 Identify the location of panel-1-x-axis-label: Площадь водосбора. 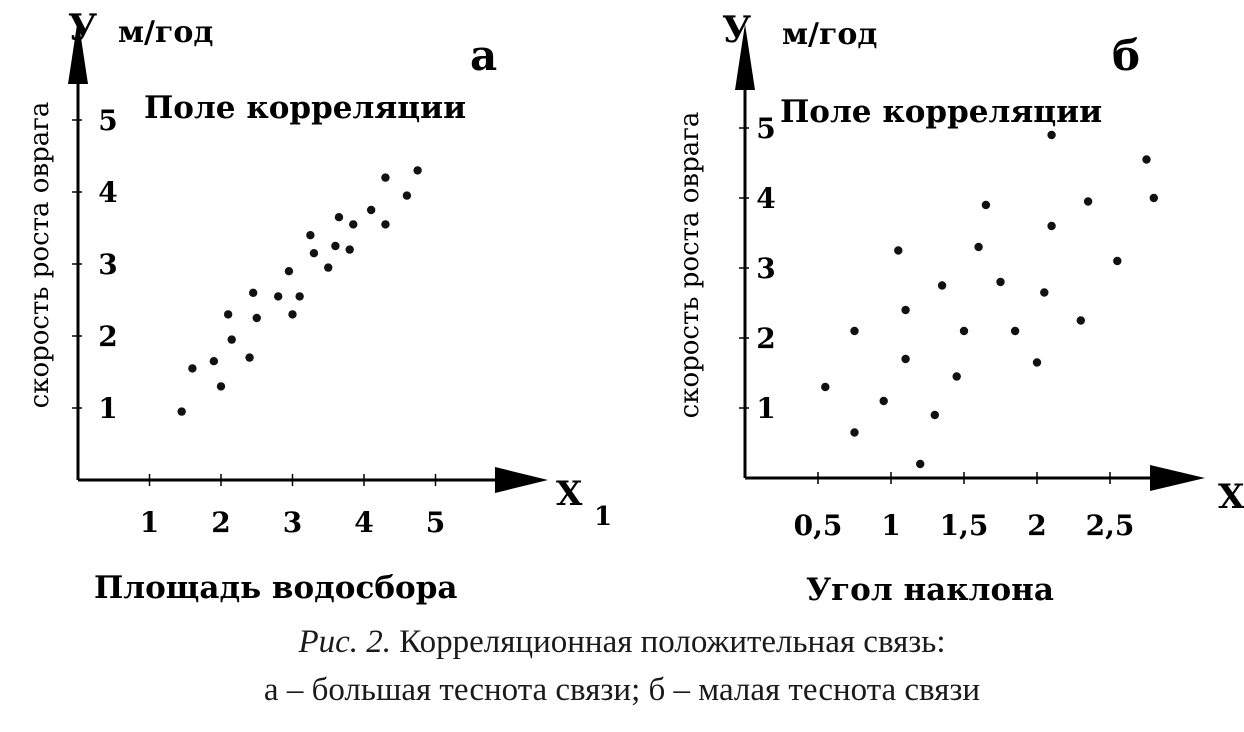
(275, 588).